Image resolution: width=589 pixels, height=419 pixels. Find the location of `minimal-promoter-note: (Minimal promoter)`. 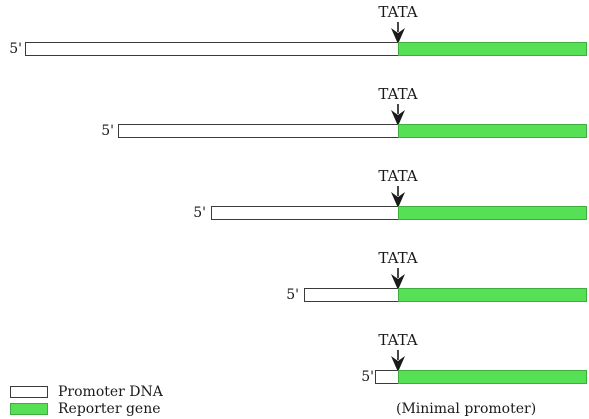

minimal-promoter-note: (Minimal promoter) is located at coordinates (466, 409).